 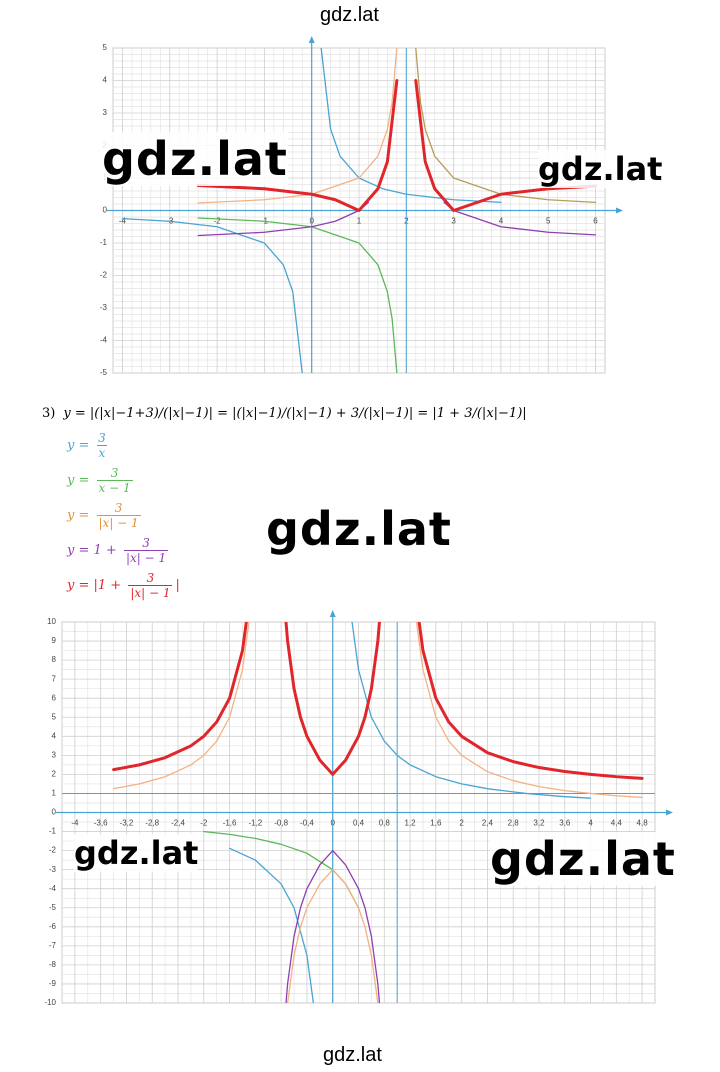 What do you see at coordinates (488, 823) in the screenshot?
I see `x-tick-label: 2,4` at bounding box center [488, 823].